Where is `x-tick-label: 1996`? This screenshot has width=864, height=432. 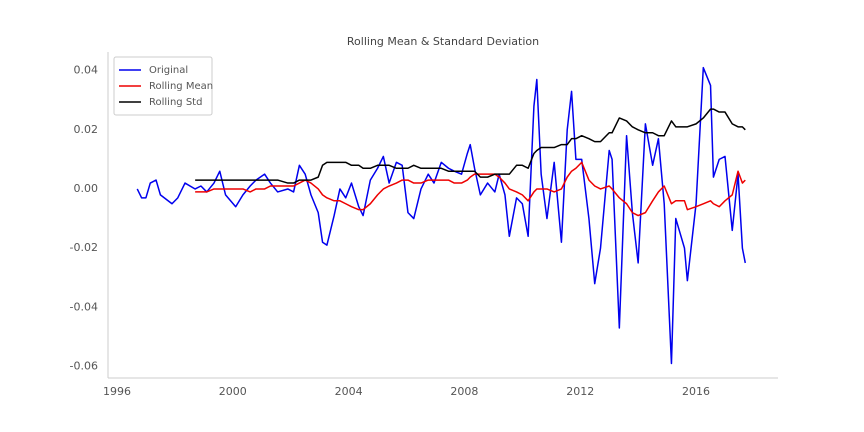 x-tick-label: 1996 is located at coordinates (117, 391).